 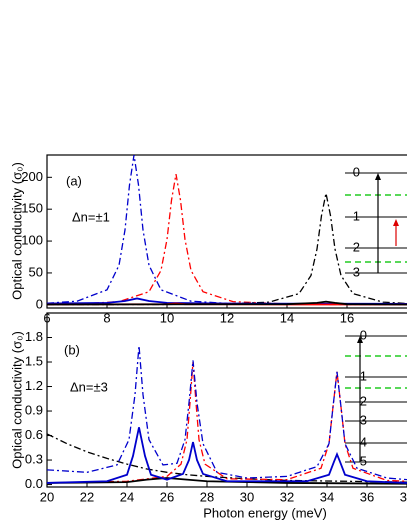 What do you see at coordinates (87, 496) in the screenshot?
I see `x-tick-label: 22` at bounding box center [87, 496].